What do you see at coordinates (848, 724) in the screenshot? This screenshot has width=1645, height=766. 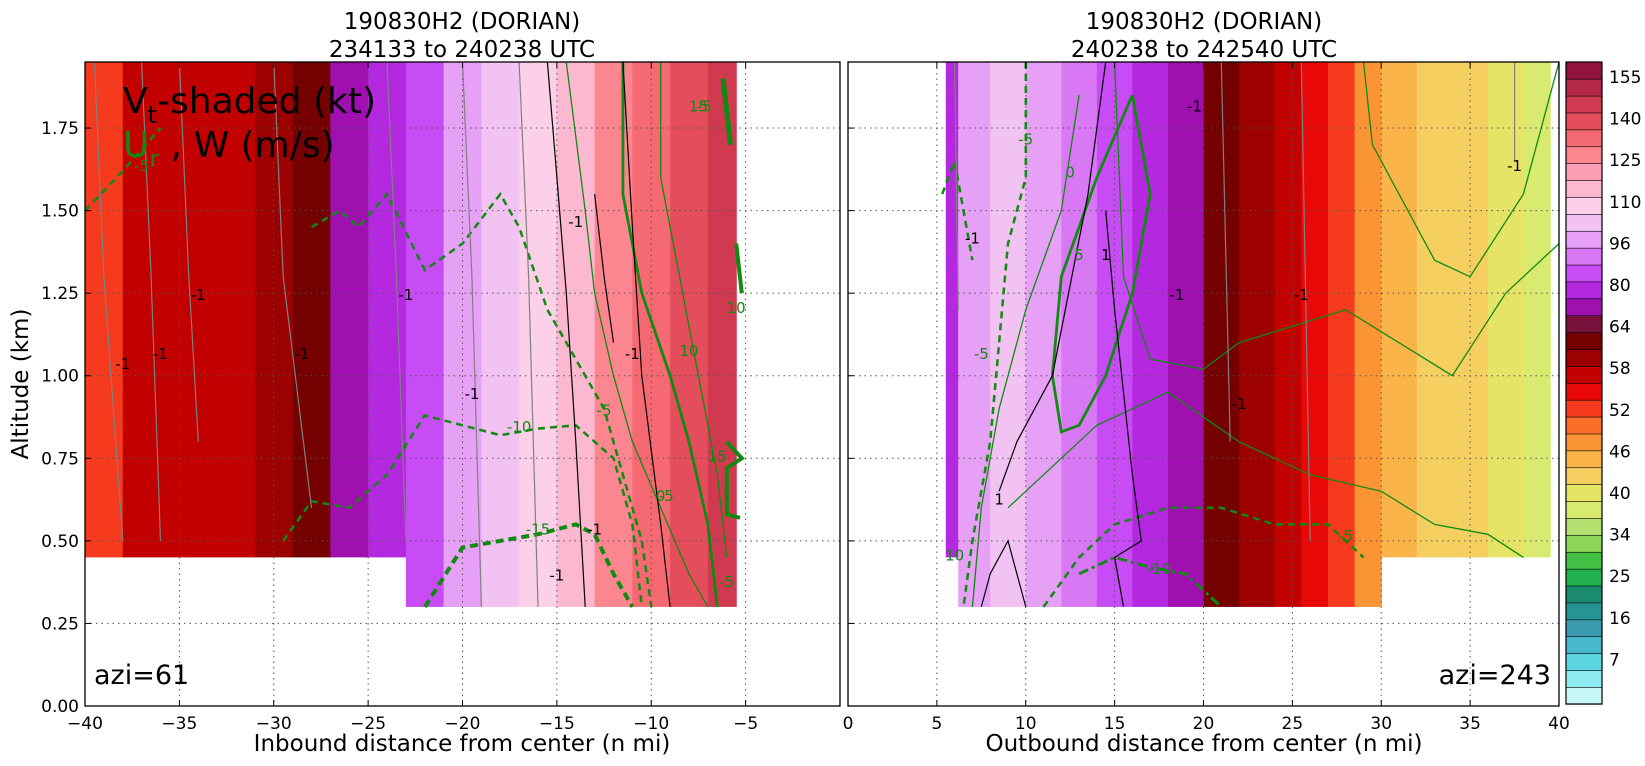 I see `x-tick-label: 0` at bounding box center [848, 724].